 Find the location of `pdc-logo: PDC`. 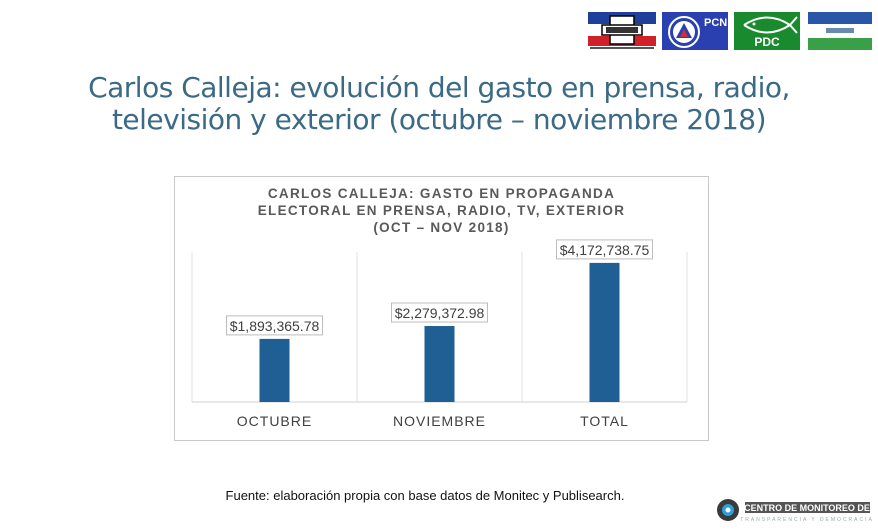

pdc-logo: PDC is located at coordinates (767, 31).